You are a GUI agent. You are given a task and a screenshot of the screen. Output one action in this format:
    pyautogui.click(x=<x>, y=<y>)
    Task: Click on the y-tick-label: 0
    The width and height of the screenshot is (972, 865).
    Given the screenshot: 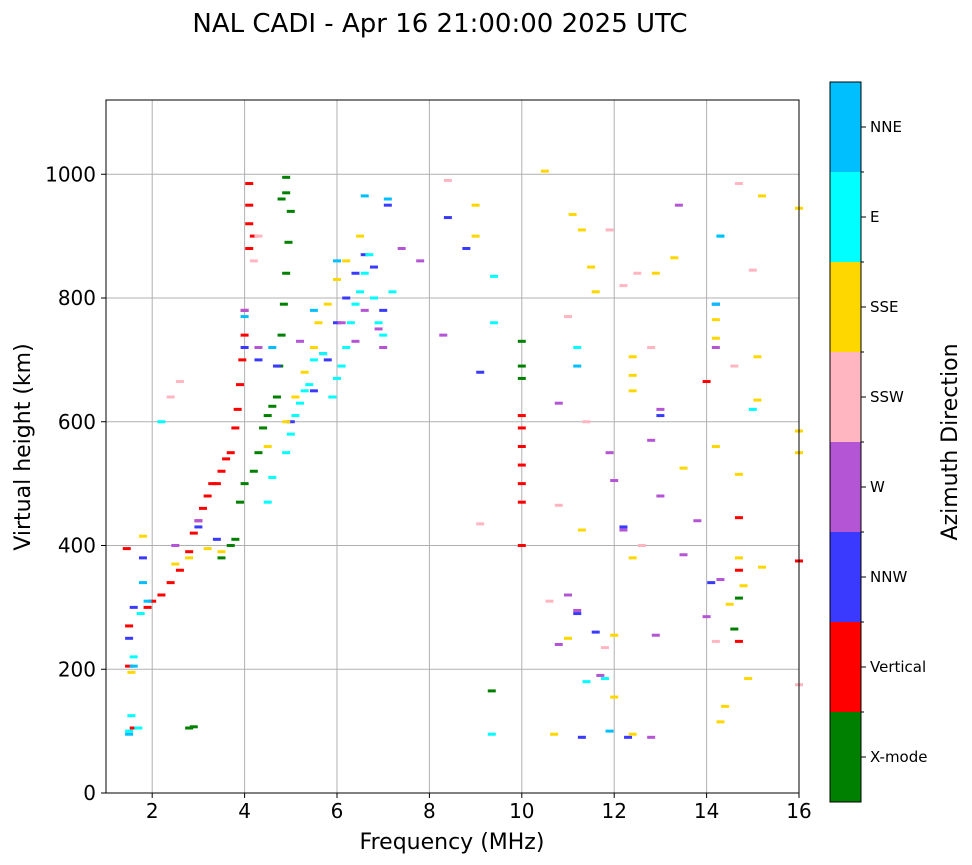 What is the action you would take?
    pyautogui.click(x=89, y=793)
    